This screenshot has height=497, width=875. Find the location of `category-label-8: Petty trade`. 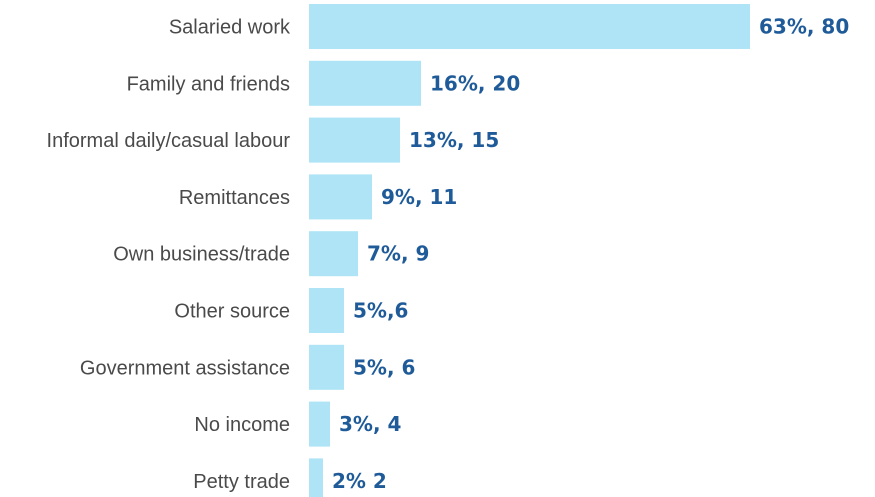

category-label-8: Petty trade is located at coordinates (241, 482).